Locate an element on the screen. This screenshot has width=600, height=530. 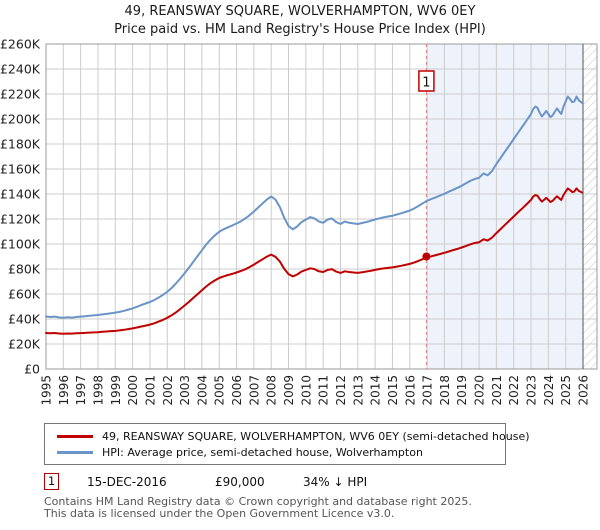
x-tick-label: 2018 is located at coordinates (445, 390).